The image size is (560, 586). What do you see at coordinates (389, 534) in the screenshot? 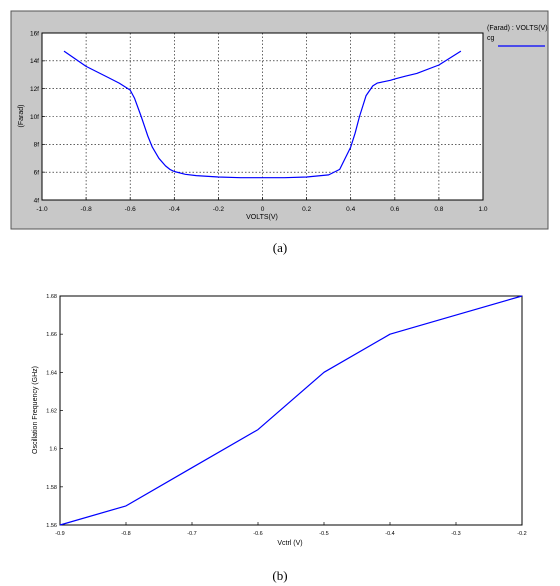
I see `chart-b-x-tick-label: -0.4` at bounding box center [389, 534].